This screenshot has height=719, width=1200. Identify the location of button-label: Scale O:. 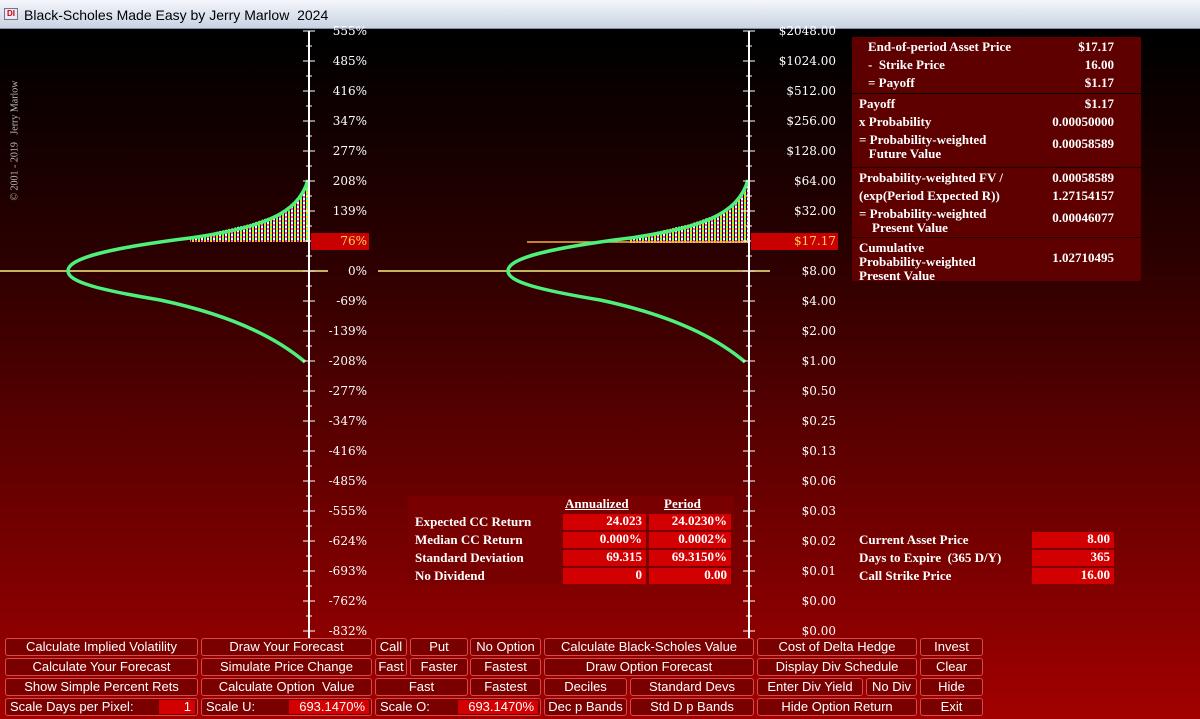
(405, 706).